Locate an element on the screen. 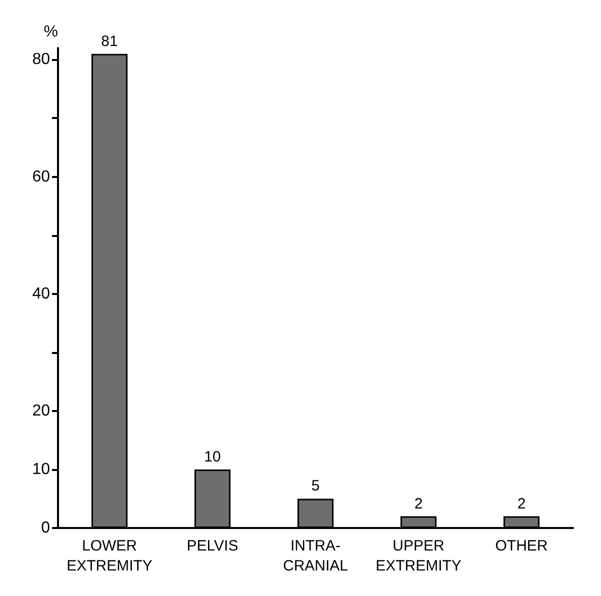 This screenshot has width=601, height=596. y-tick-label: 40 is located at coordinates (41, 293).